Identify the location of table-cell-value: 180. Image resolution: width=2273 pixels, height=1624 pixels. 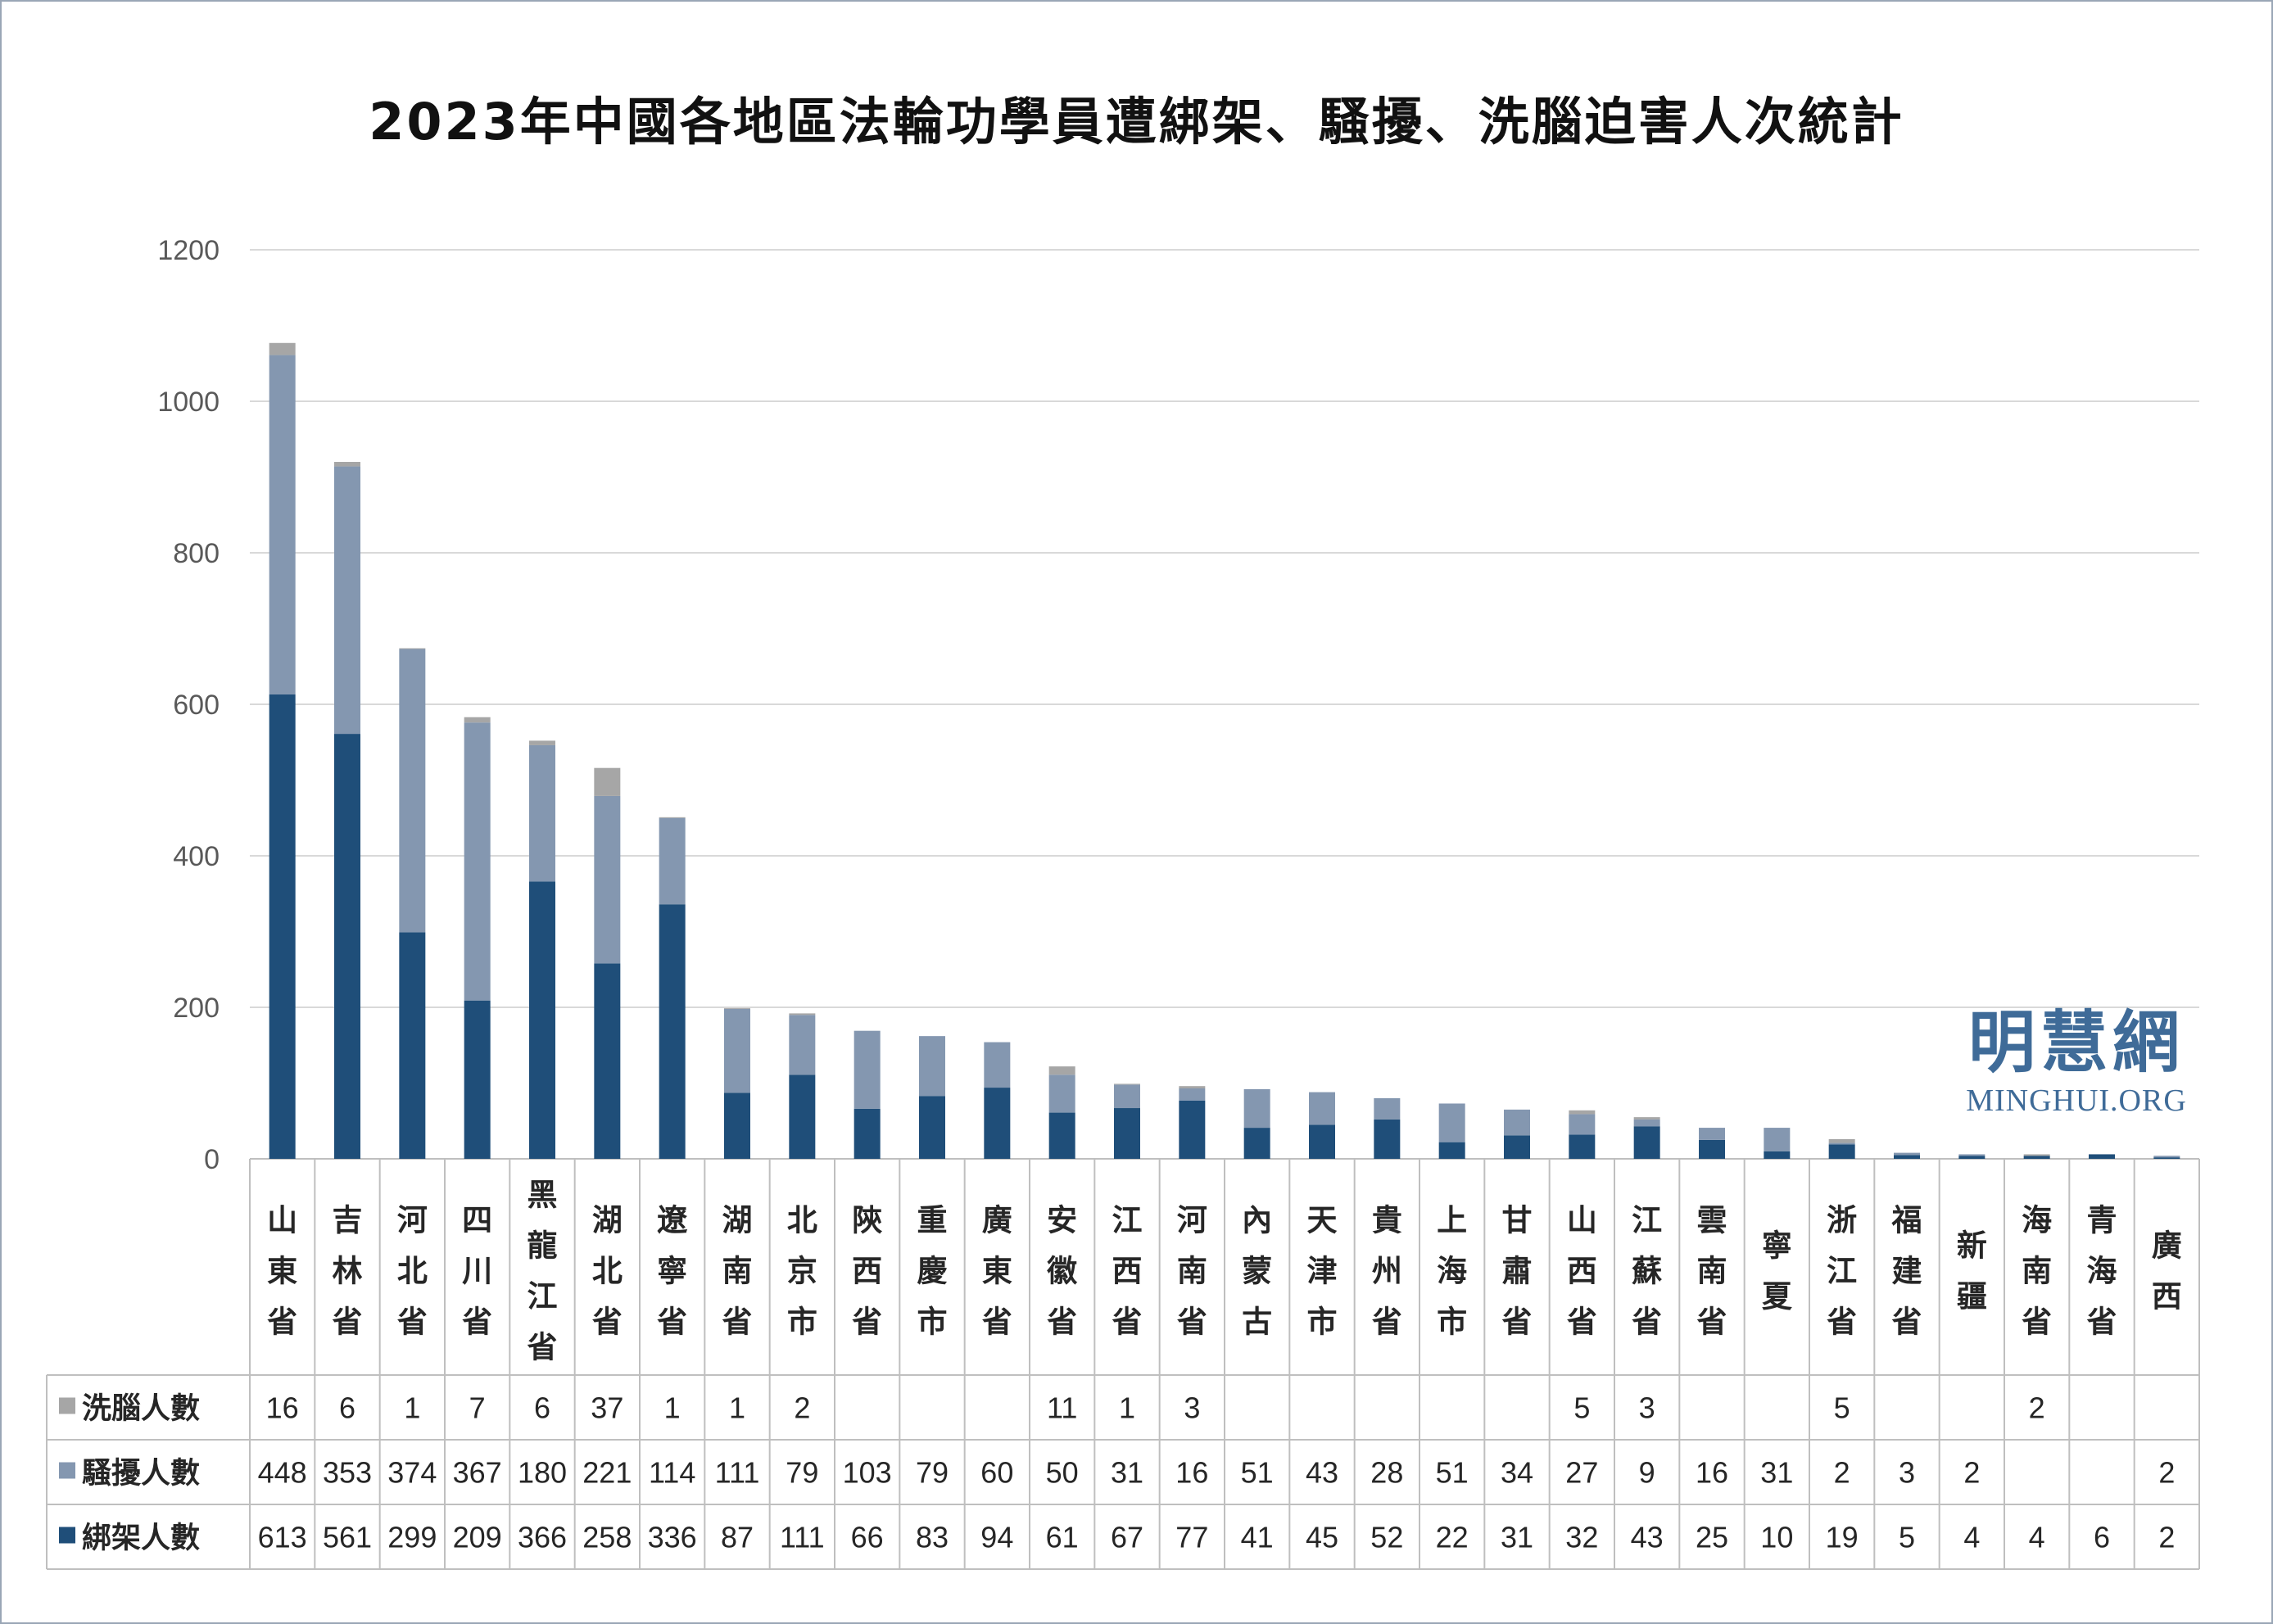
(542, 1473).